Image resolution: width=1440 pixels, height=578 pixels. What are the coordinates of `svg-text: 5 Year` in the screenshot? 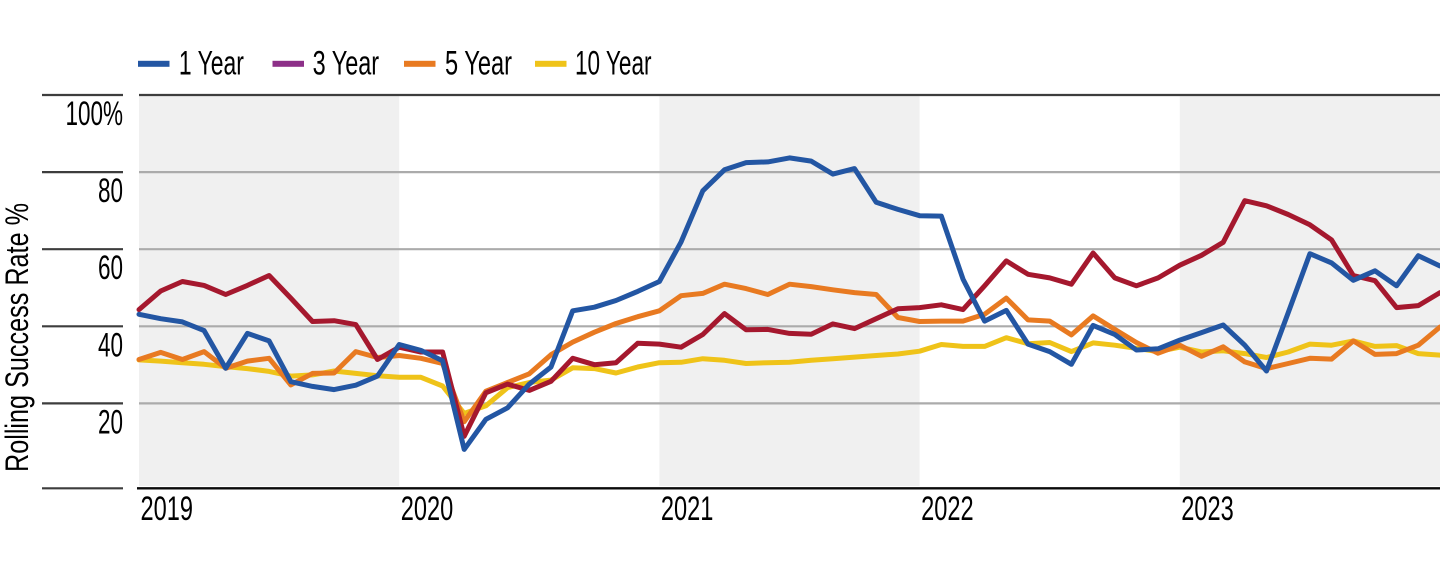 It's located at (478, 63).